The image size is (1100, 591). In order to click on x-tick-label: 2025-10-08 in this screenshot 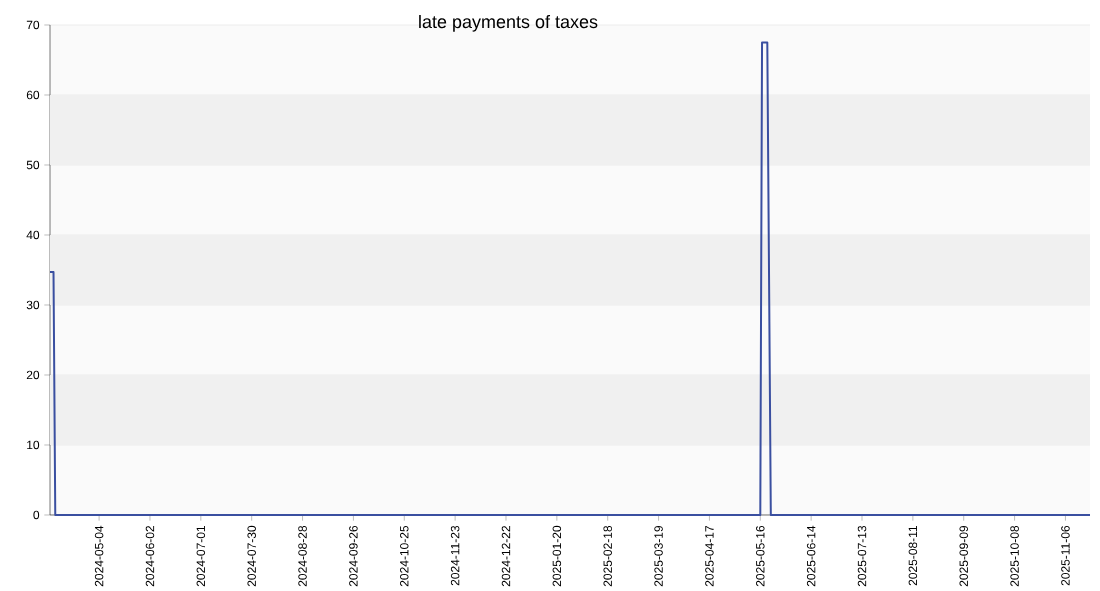, I will do `click(1014, 556)`.